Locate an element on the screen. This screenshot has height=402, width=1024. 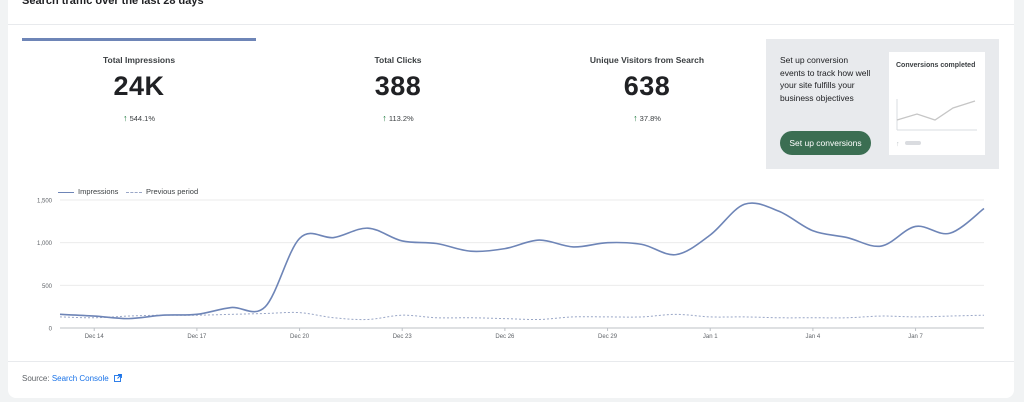
card-footer: Source: Search Console is located at coordinates (511, 379).